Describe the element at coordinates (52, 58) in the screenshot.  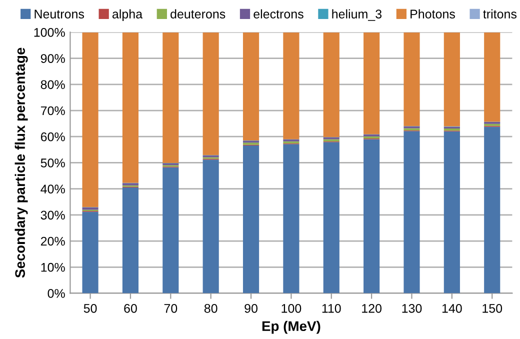
I see `y-tick-label: 90%` at that location.